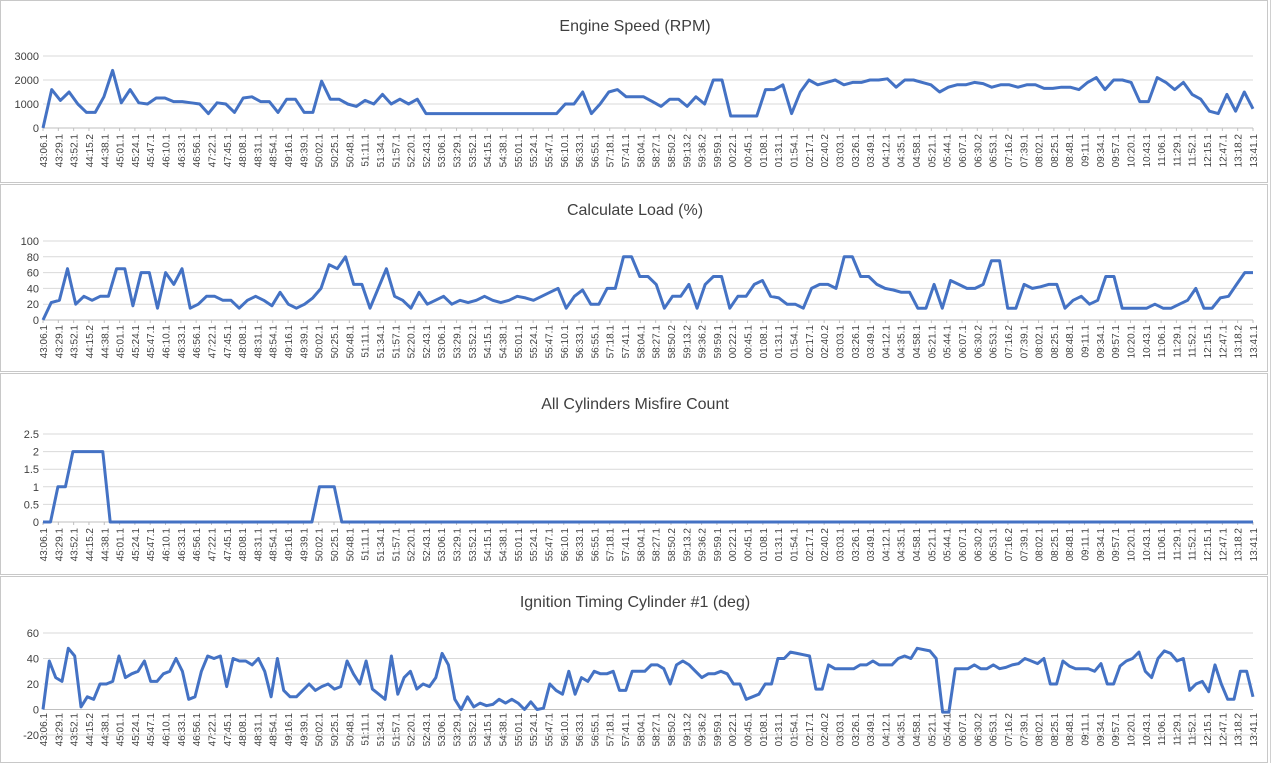 The image size is (1279, 764). What do you see at coordinates (978, 545) in the screenshot?
I see `x-tick-label: 06:30.2` at bounding box center [978, 545].